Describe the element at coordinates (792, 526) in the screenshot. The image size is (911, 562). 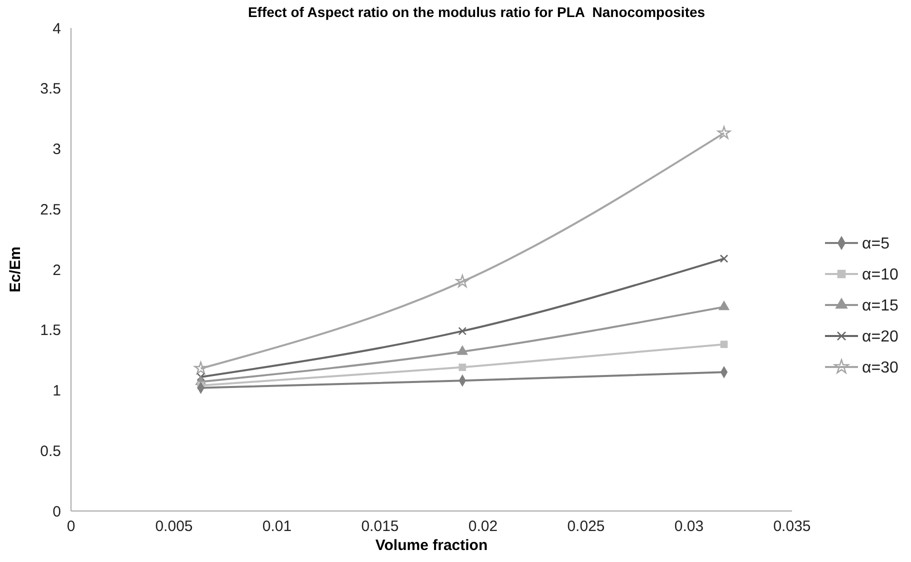
I see `x-tick-label: 0.035` at that location.